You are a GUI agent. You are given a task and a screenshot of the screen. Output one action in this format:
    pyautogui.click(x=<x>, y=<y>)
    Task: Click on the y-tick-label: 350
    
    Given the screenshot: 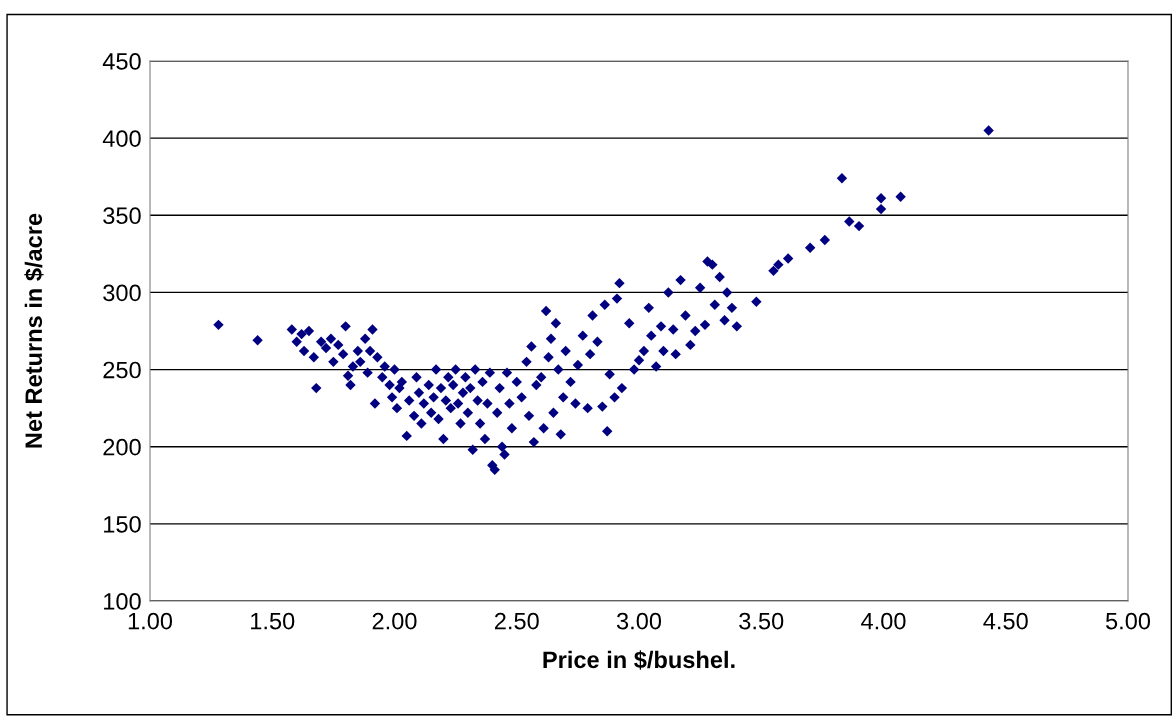 What is the action you would take?
    pyautogui.click(x=122, y=216)
    